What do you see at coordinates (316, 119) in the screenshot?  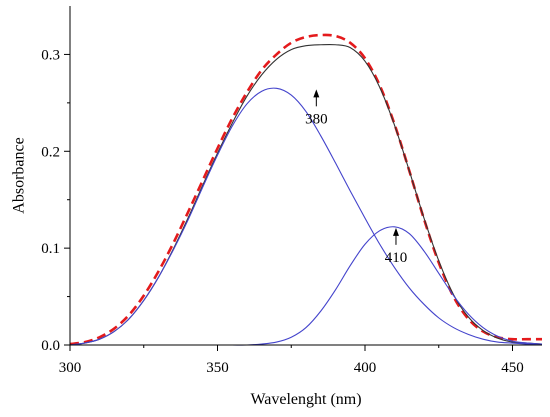 I see `annotation-label: 380` at bounding box center [316, 119].